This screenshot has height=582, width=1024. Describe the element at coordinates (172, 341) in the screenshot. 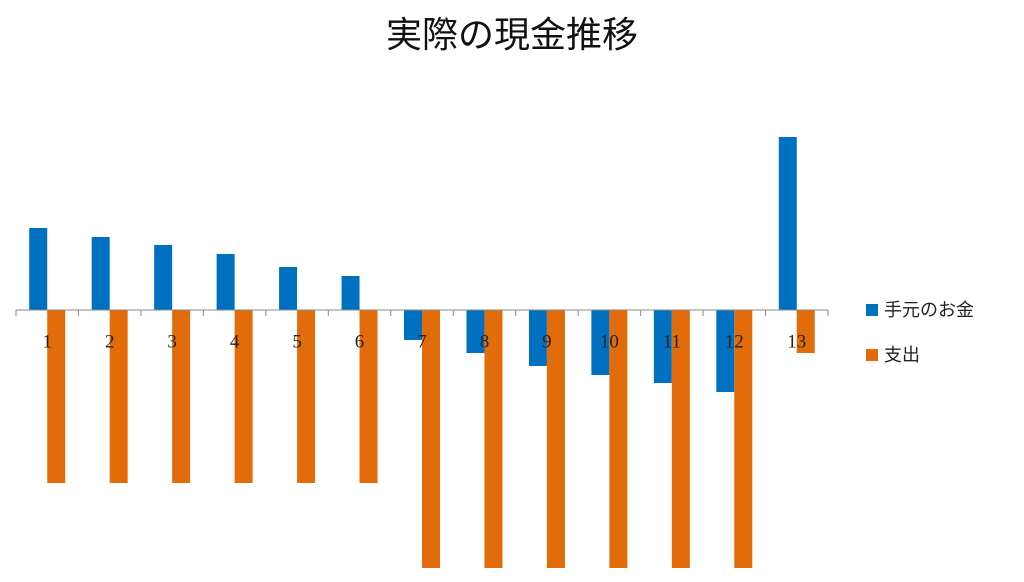

I see `x-tick-label: 3` at that location.